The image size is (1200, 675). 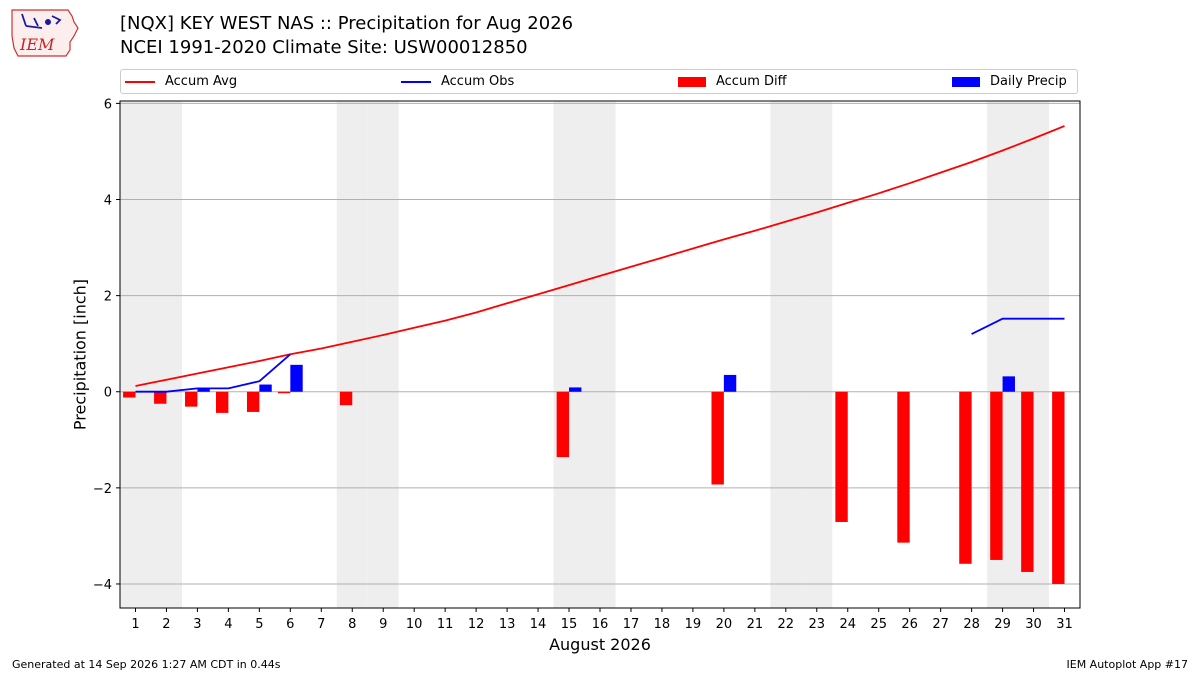 What do you see at coordinates (228, 624) in the screenshot?
I see `x-tick-label-4: 4` at bounding box center [228, 624].